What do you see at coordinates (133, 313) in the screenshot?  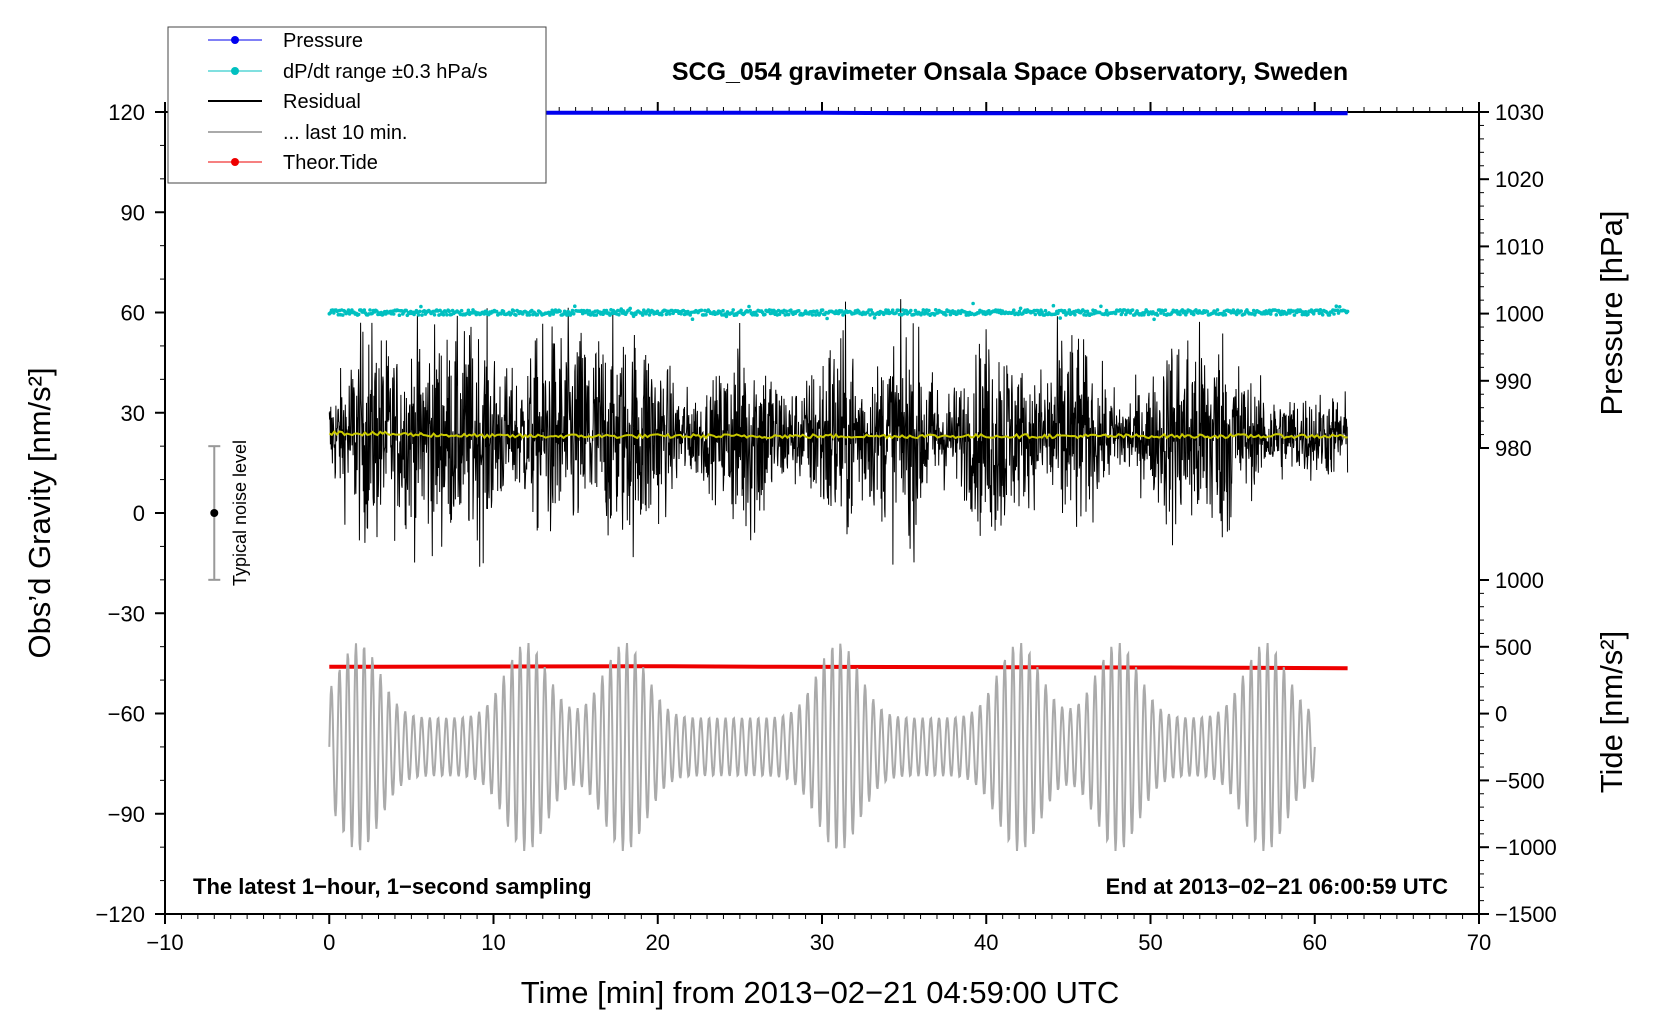 I see `y-left-tick-label: 60` at bounding box center [133, 313].